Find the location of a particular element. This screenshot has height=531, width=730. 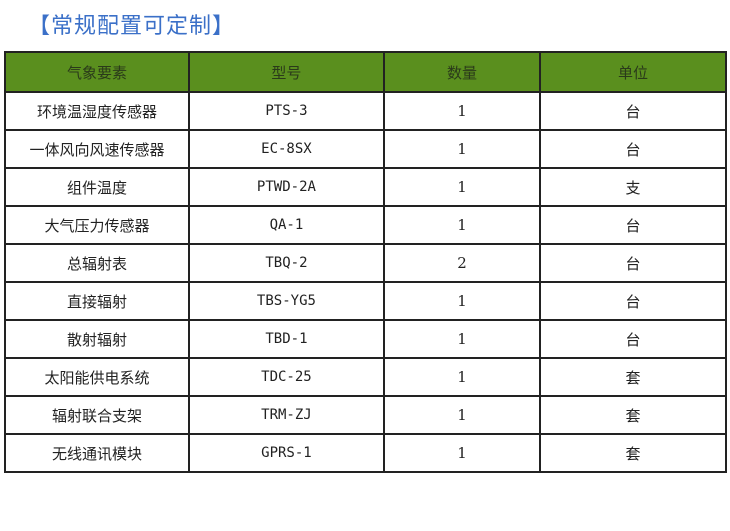

cell-element: 散射辐射 is located at coordinates (97, 339).